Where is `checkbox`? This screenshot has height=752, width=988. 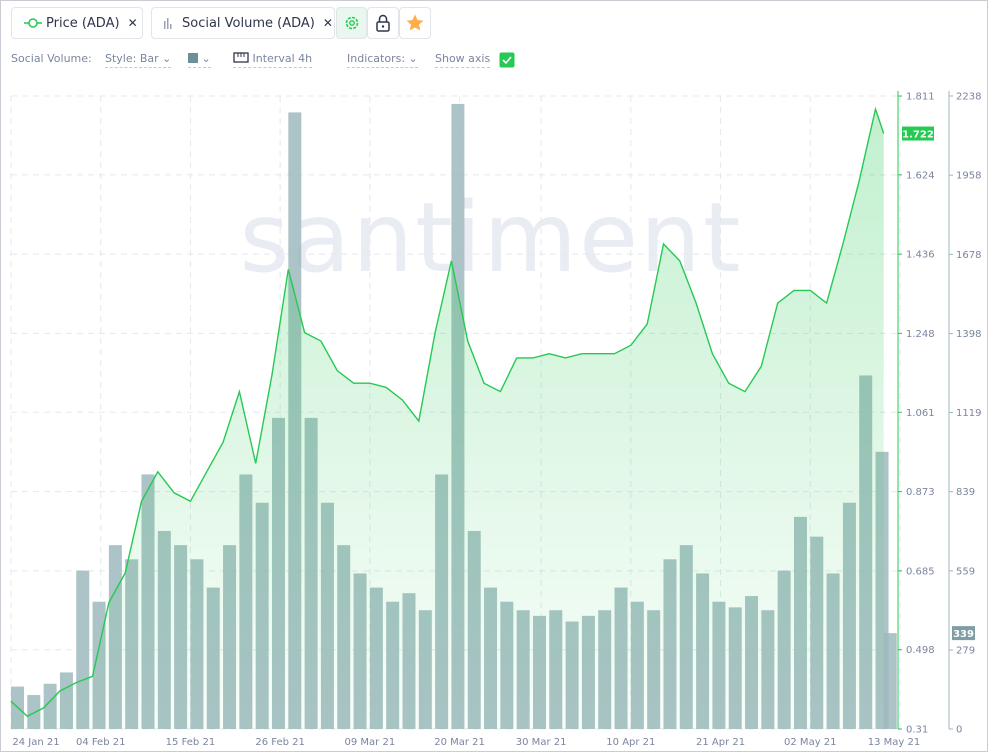 checkbox is located at coordinates (507, 60).